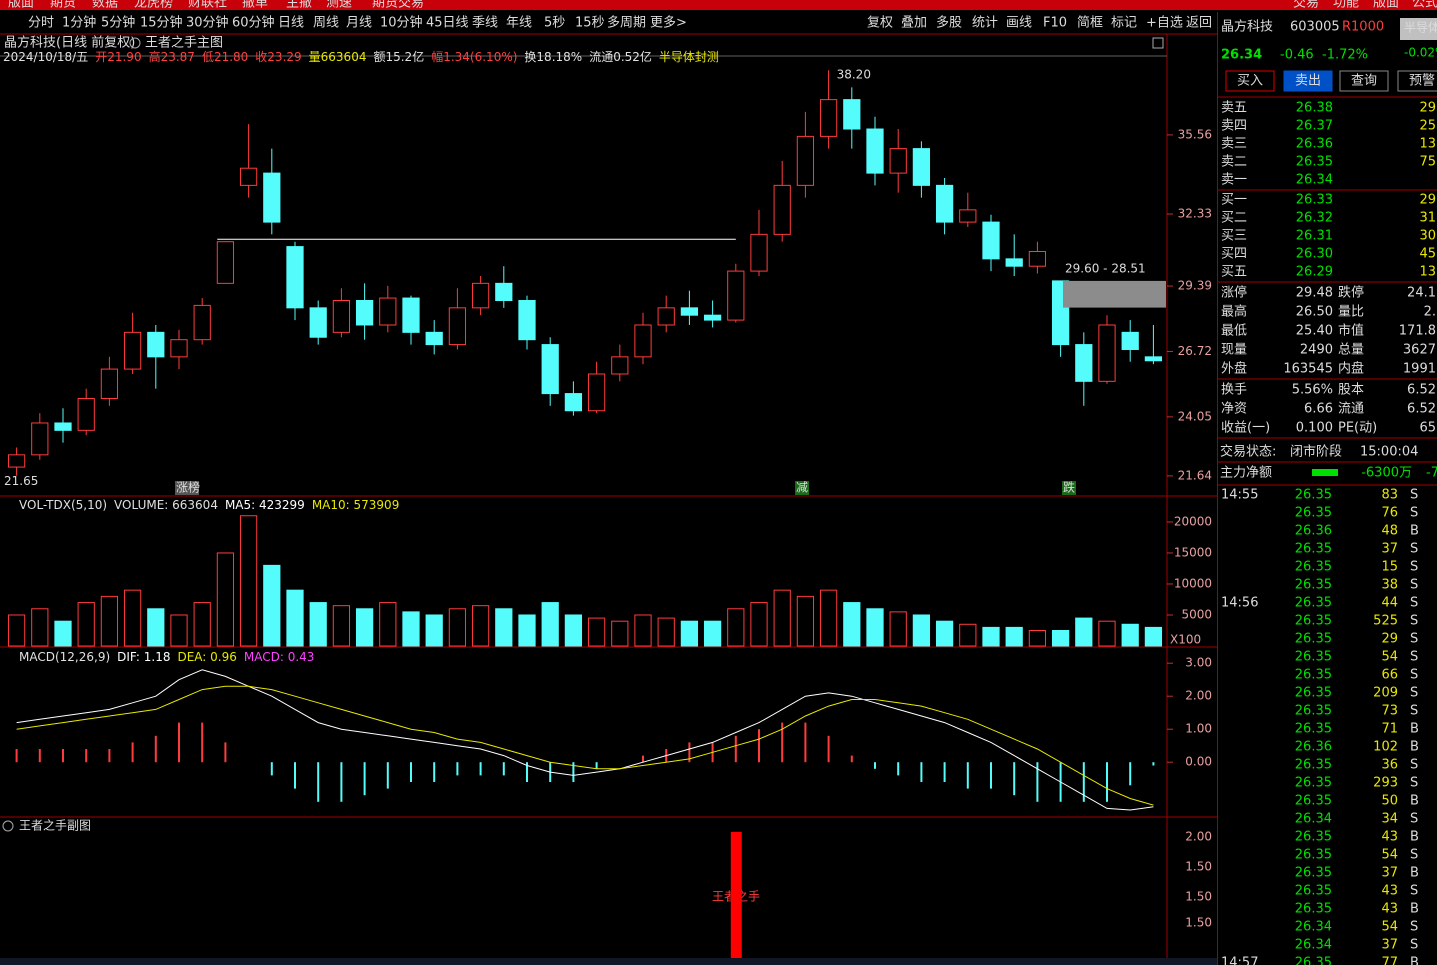  What do you see at coordinates (1419, 369) in the screenshot?
I see `stat-value: 1991` at bounding box center [1419, 369].